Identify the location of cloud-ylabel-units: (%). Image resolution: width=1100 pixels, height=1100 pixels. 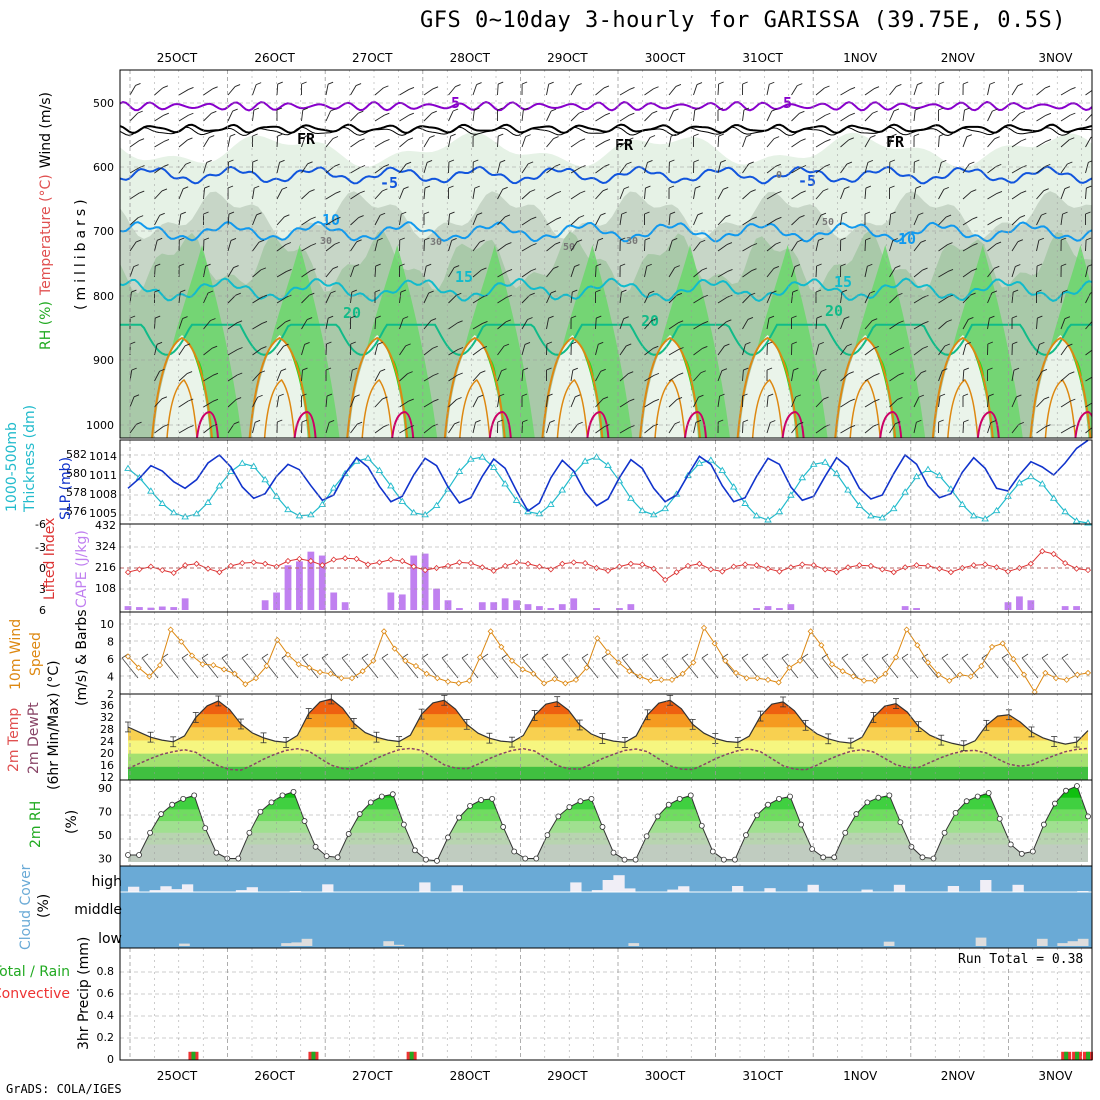
(44, 906).